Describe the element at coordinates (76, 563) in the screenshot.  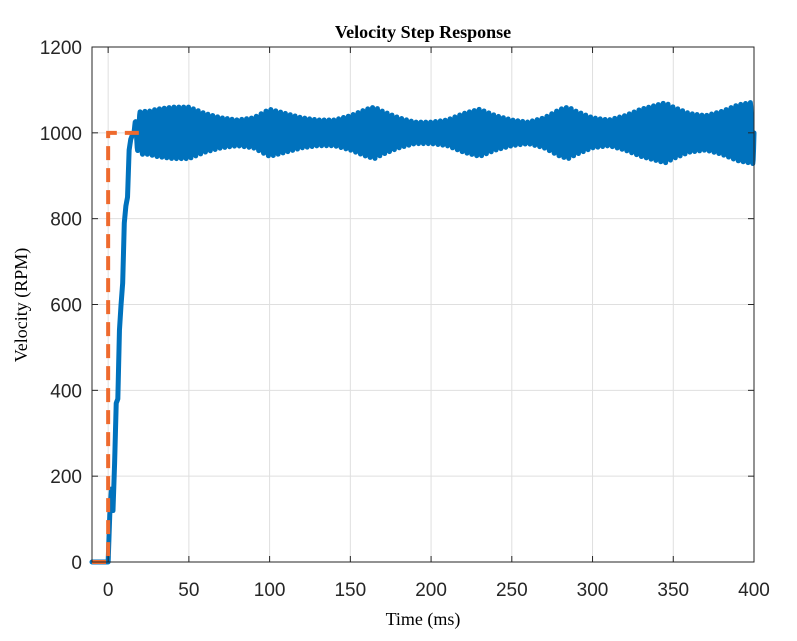
I see `y-tick-label-0: 0` at that location.